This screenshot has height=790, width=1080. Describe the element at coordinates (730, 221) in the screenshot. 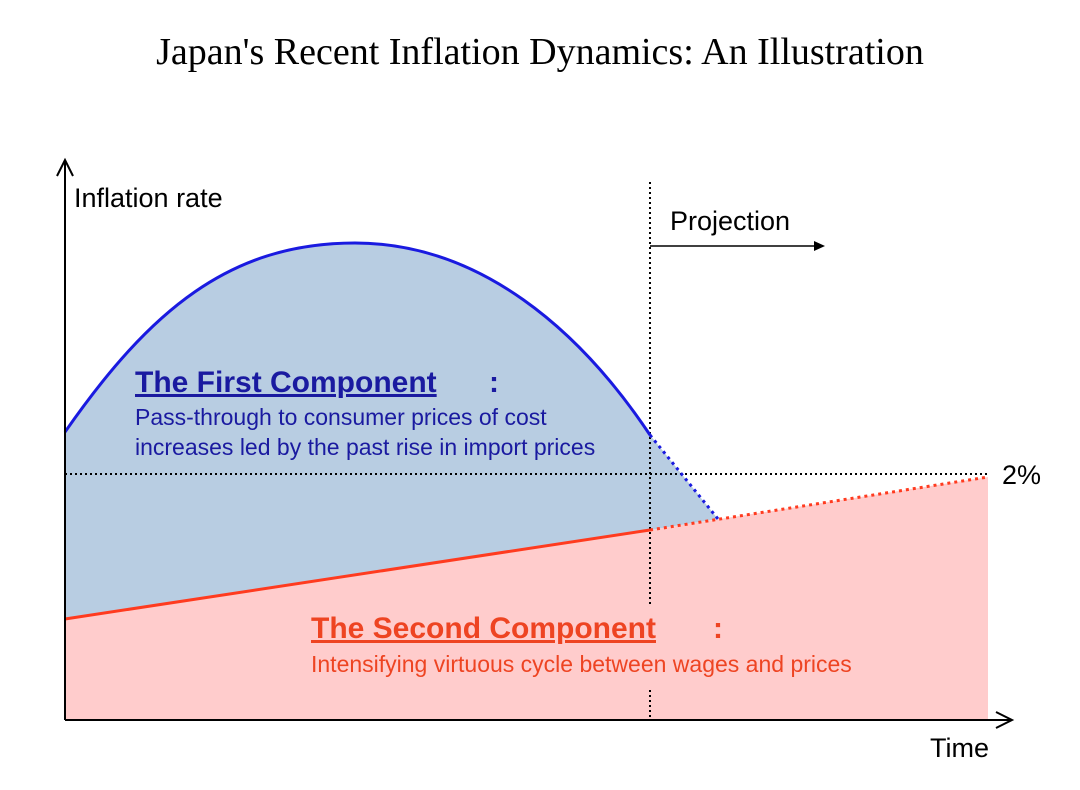

I see `projection-label: Projection` at that location.